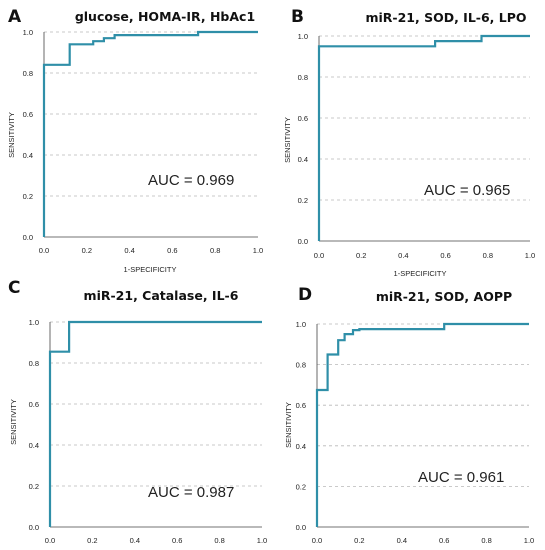 The height and width of the screenshot is (550, 545). What do you see at coordinates (461, 477) in the screenshot?
I see `auc-annotation: AUC = 0.961` at bounding box center [461, 477].